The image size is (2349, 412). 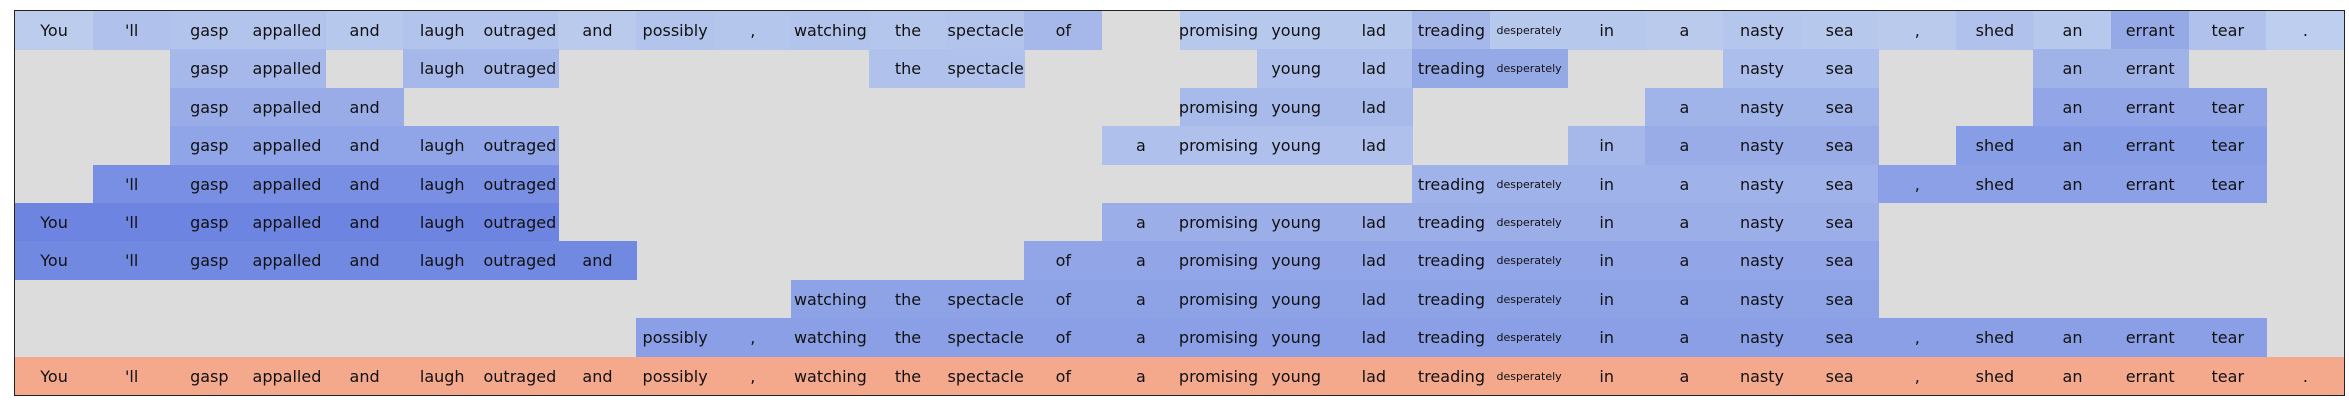 What do you see at coordinates (1218, 375) in the screenshot?
I see `full-sentence-token: promising` at bounding box center [1218, 375].